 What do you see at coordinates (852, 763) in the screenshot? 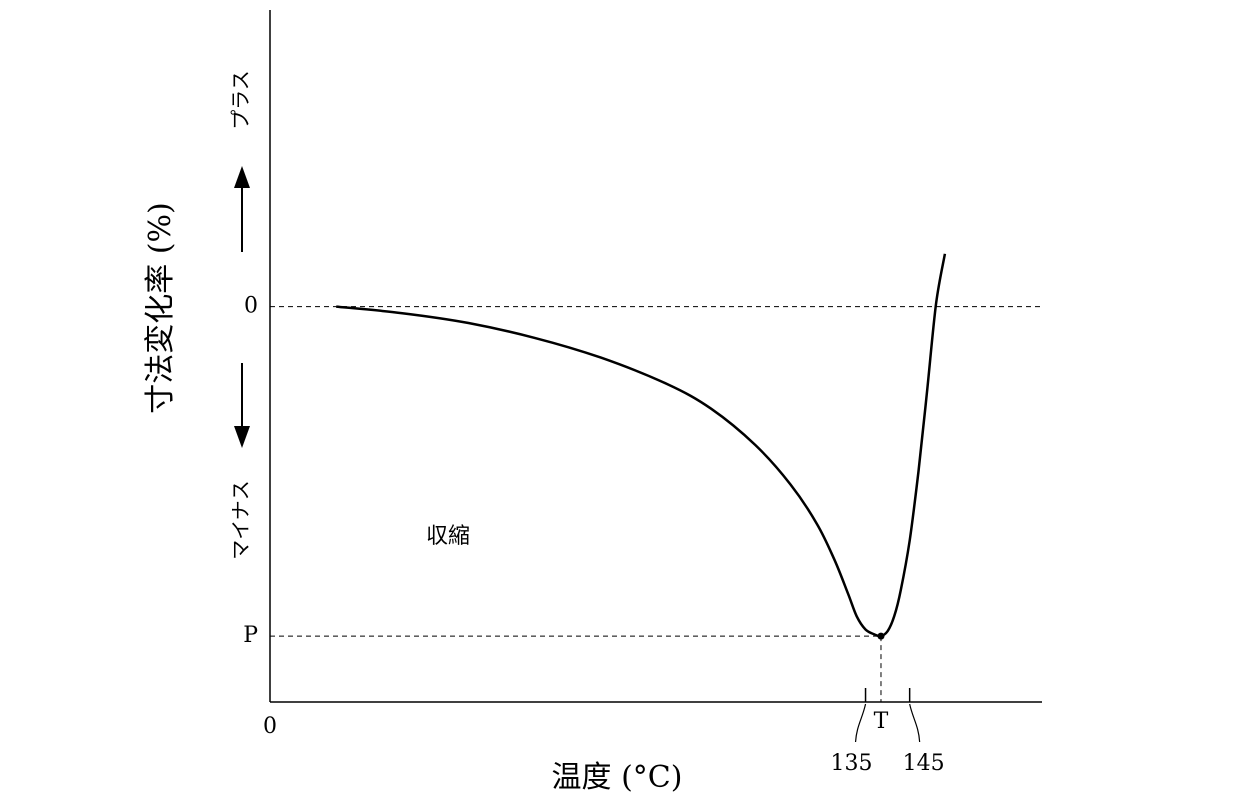
I see `x-tick-label-135: 135` at bounding box center [852, 763].